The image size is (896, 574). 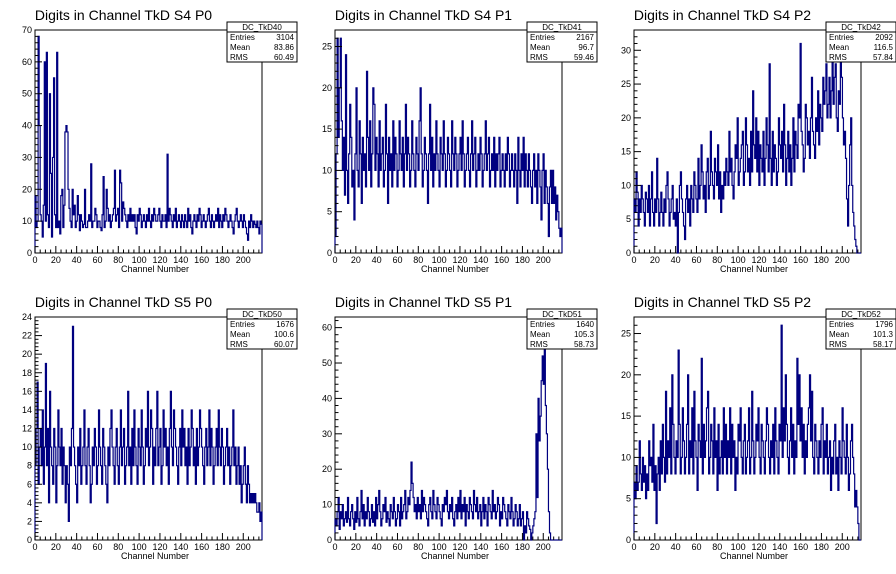 What do you see at coordinates (262, 27) in the screenshot?
I see `stats-name: DC_TkD40` at bounding box center [262, 27].